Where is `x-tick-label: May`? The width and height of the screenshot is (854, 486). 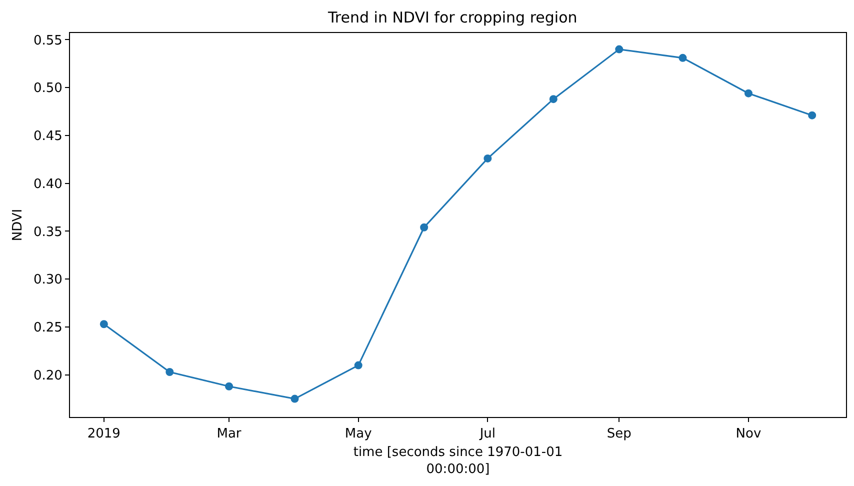
x-tick-label: May is located at coordinates (358, 434).